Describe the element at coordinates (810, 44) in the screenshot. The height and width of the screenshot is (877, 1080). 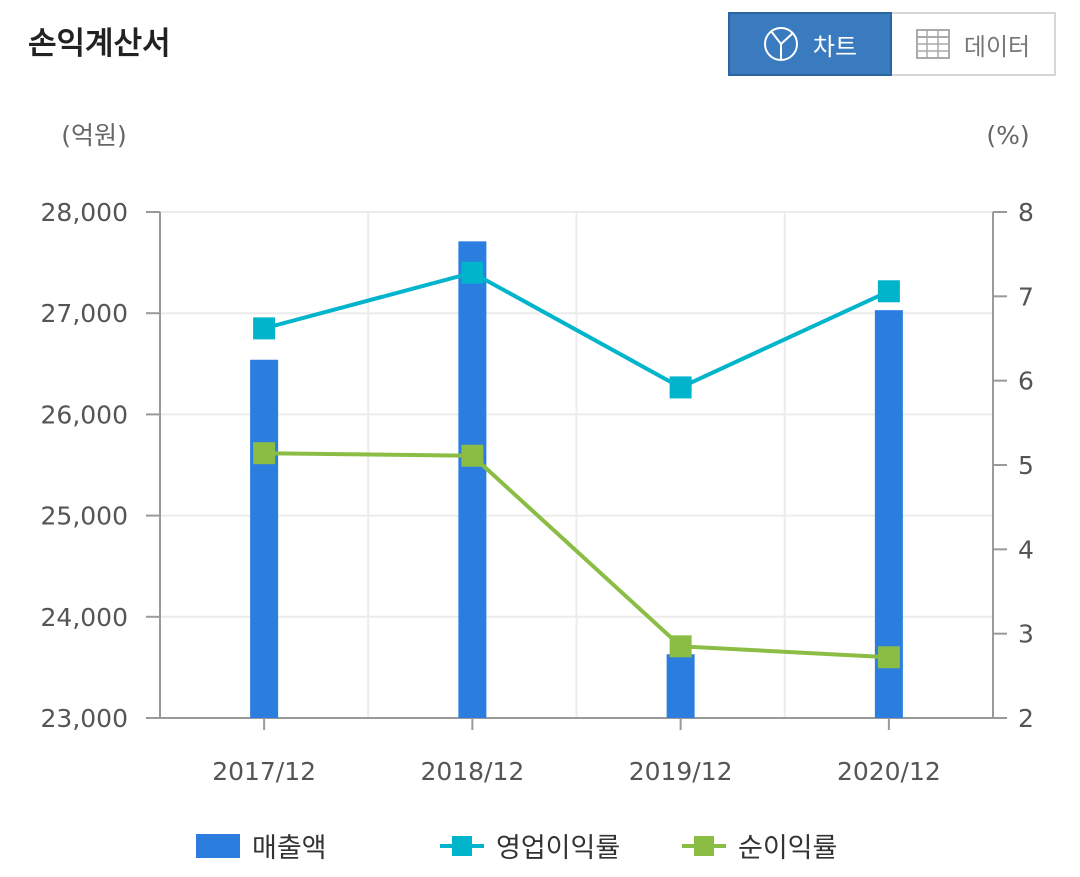
I see `tab-chart: 차트` at that location.